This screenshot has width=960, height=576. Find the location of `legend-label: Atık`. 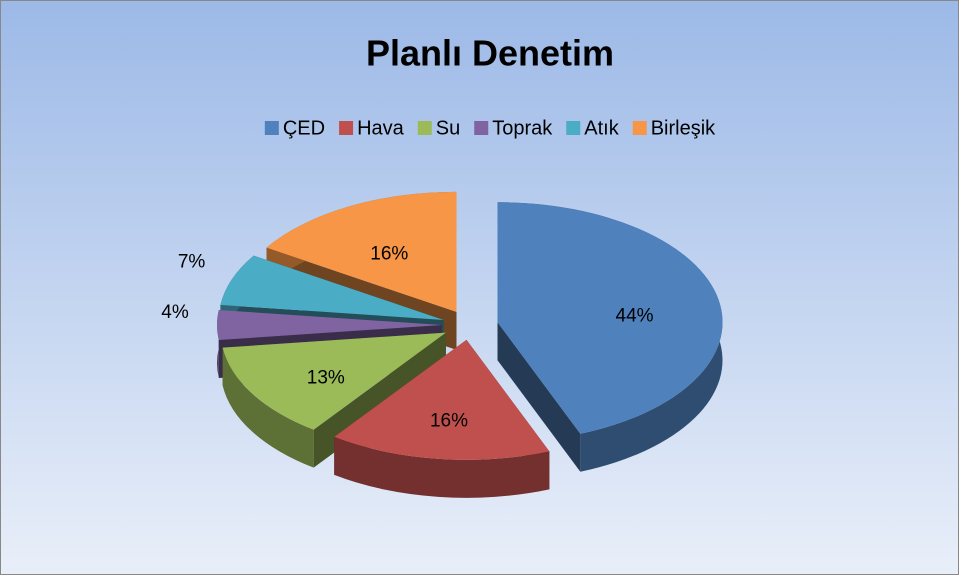

legend-label: Atık is located at coordinates (601, 128).